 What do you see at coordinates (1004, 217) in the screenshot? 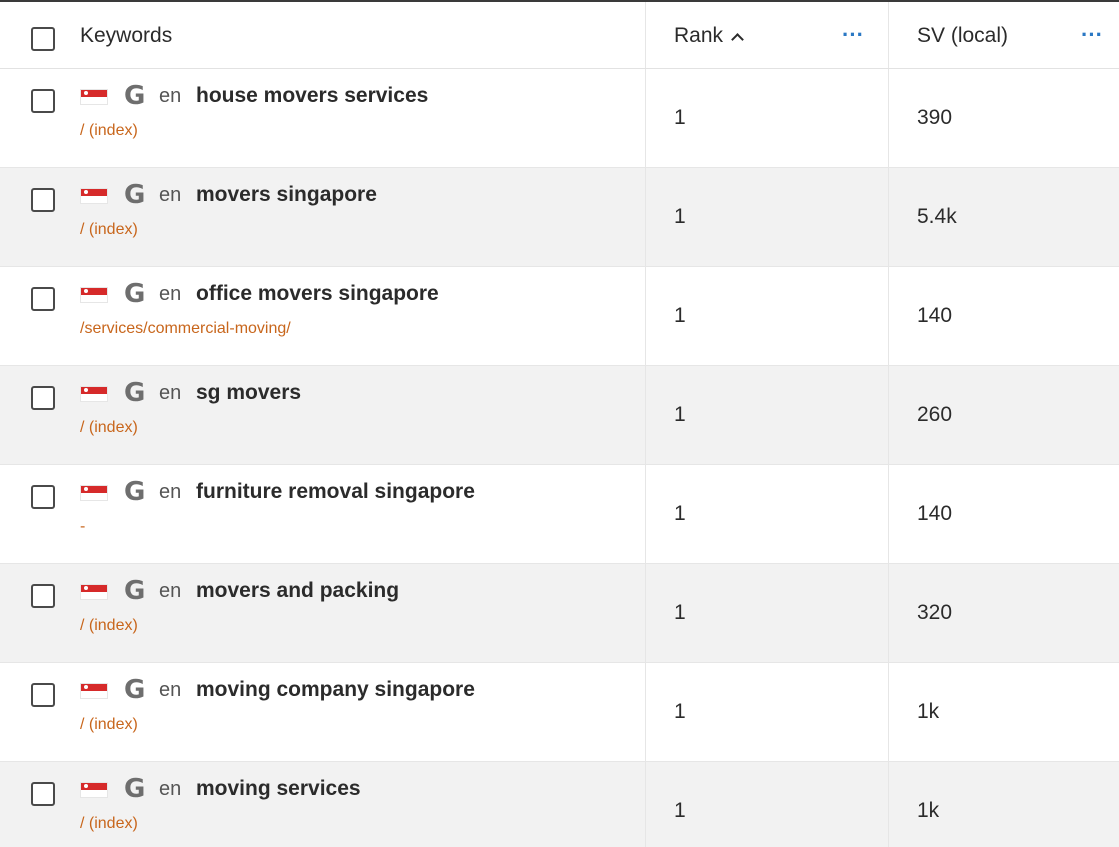
I see `sv-cell: 5.4k` at bounding box center [1004, 217].